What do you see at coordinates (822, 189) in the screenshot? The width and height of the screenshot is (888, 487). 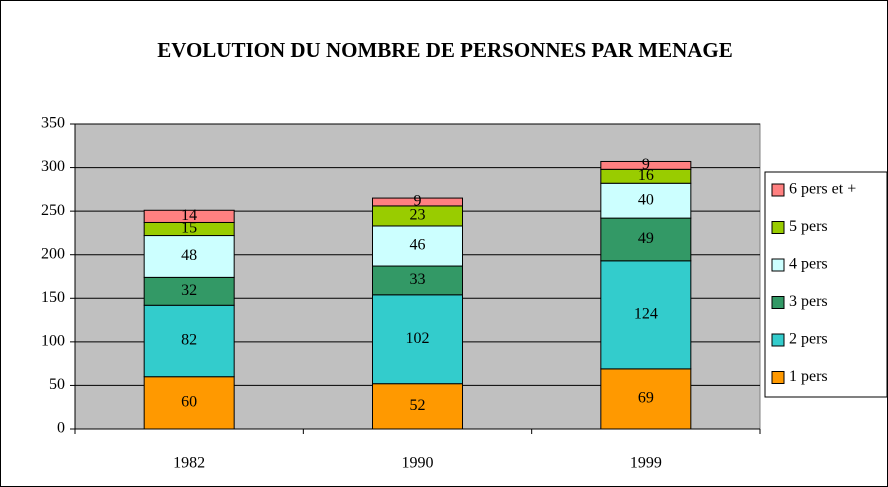 I see `legend-label: 6 pers et +` at bounding box center [822, 189].